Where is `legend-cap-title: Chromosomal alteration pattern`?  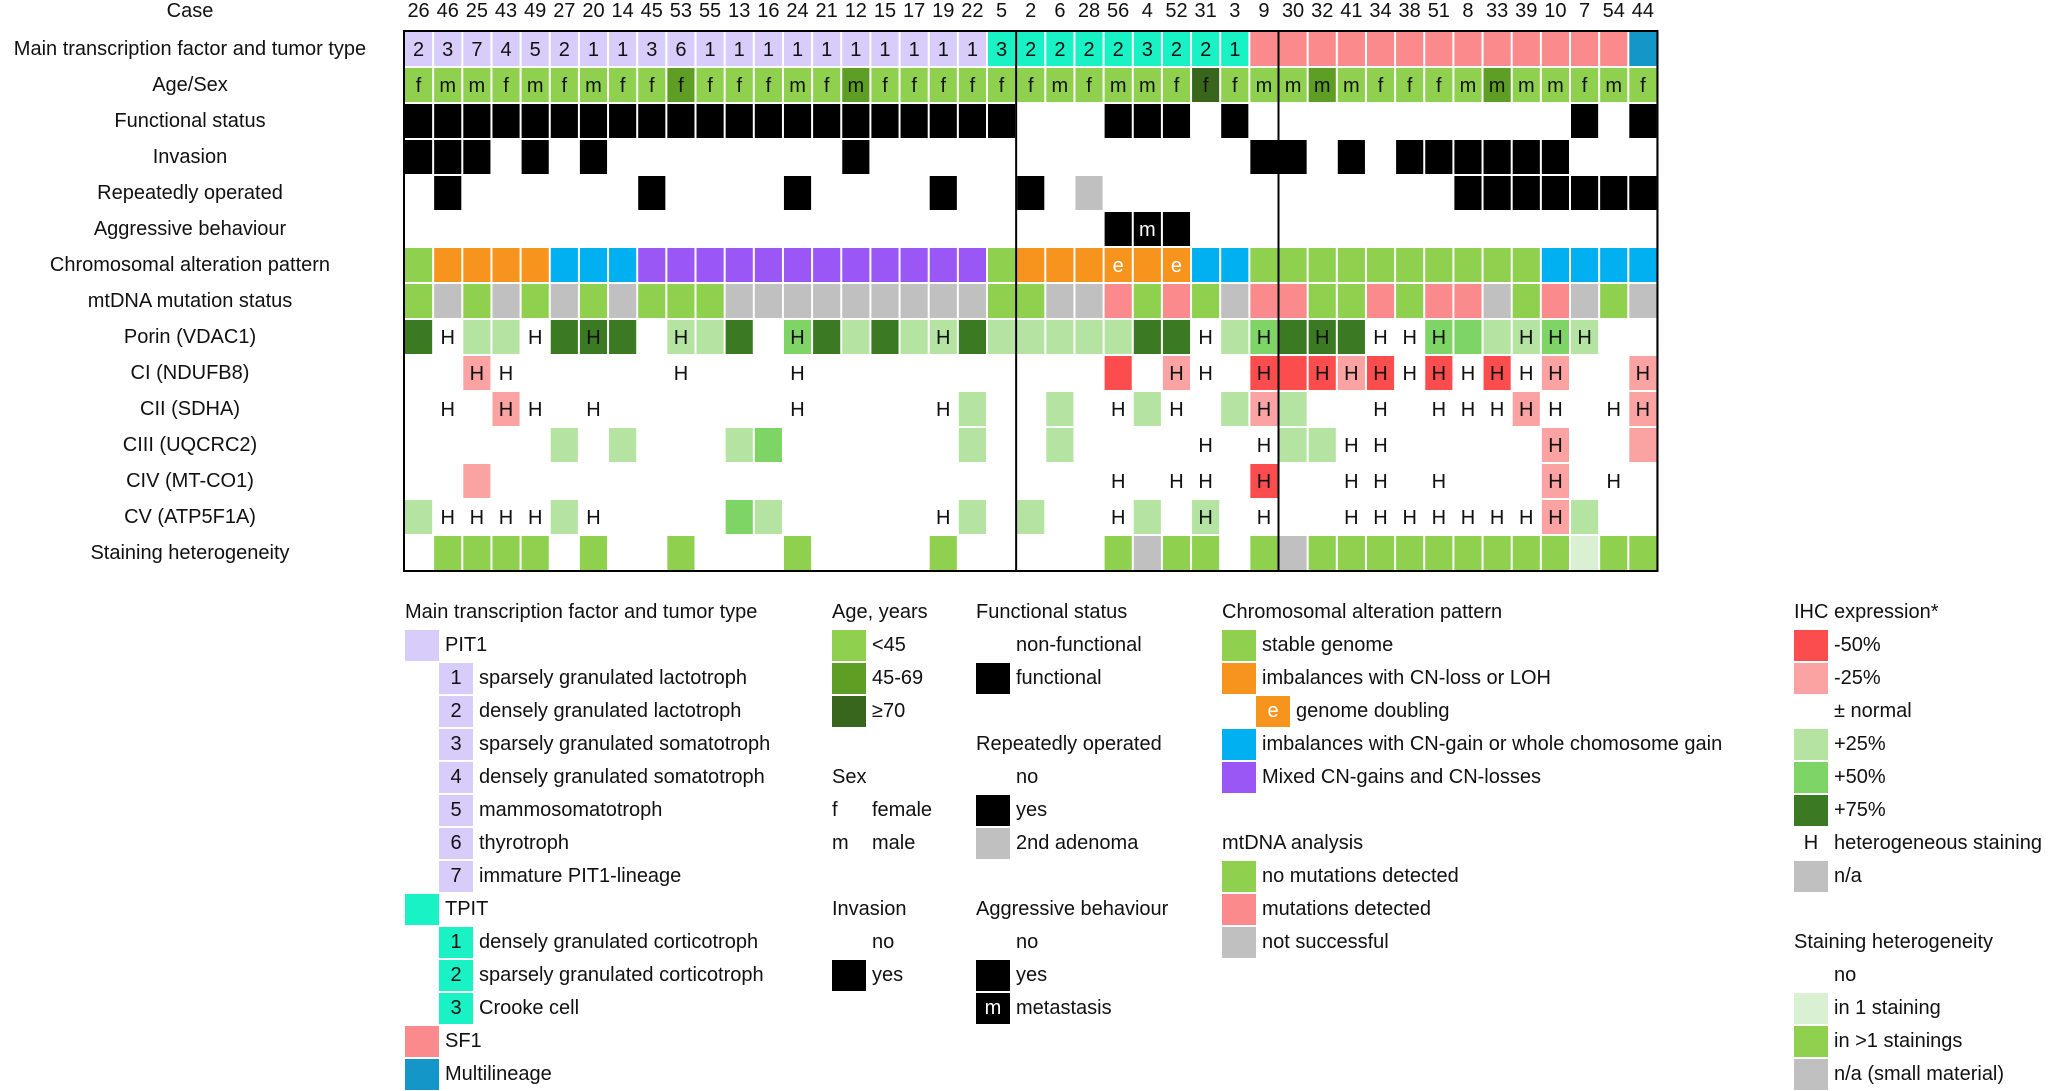
legend-cap-title: Chromosomal alteration pattern is located at coordinates (1362, 612).